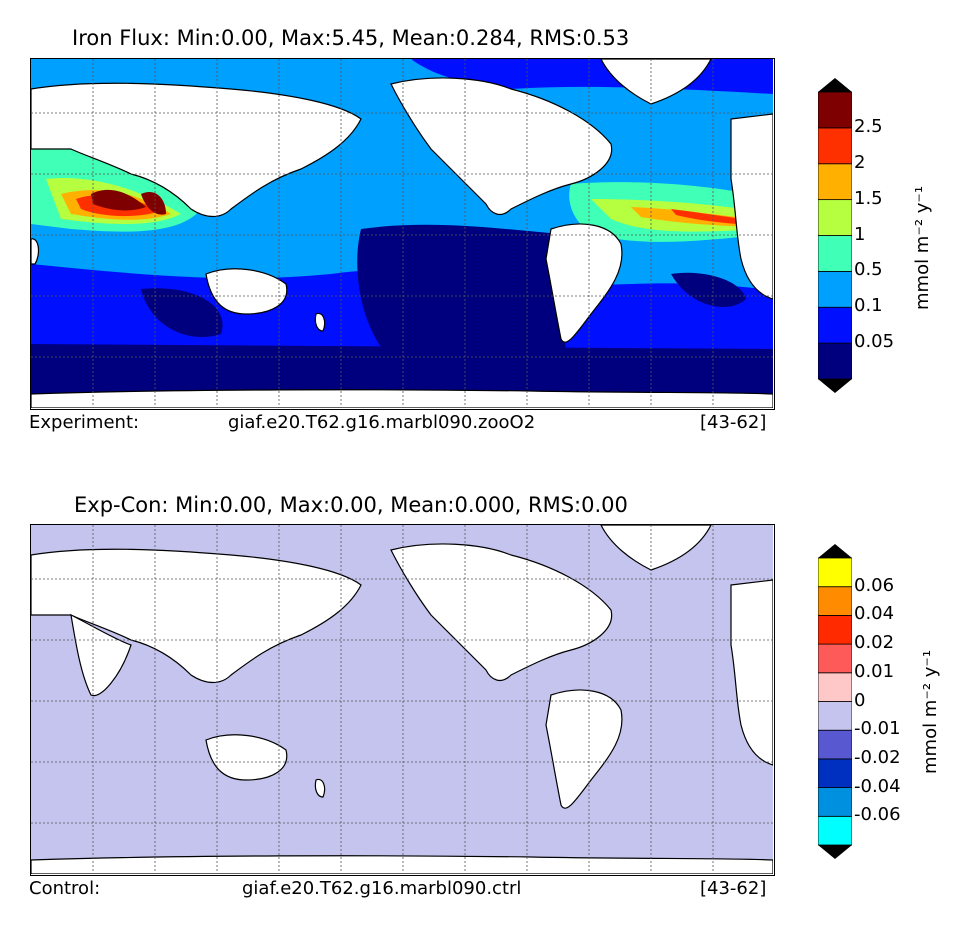 The width and height of the screenshot is (975, 930). Describe the element at coordinates (887, 235) in the screenshot. I see `panel1-colorbar: 0.05 0.1 0.5 1 1.5 2 2.5` at that location.